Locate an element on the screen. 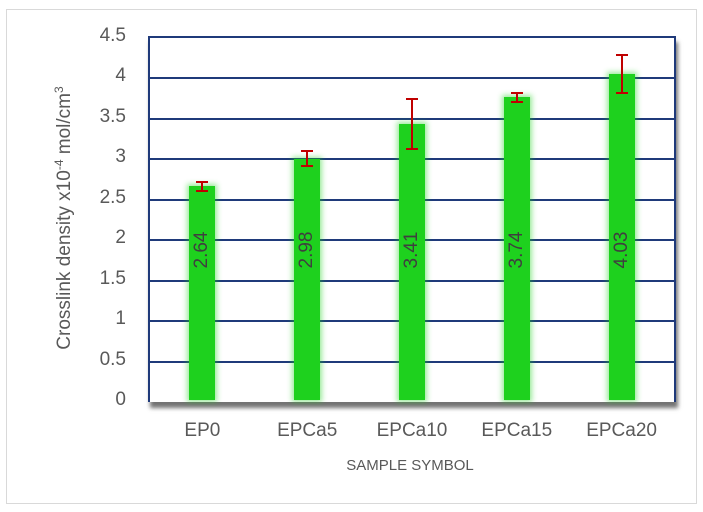  y-axis-label: Crosslink density x10-4 mol/cm3 is located at coordinates (63, 218).